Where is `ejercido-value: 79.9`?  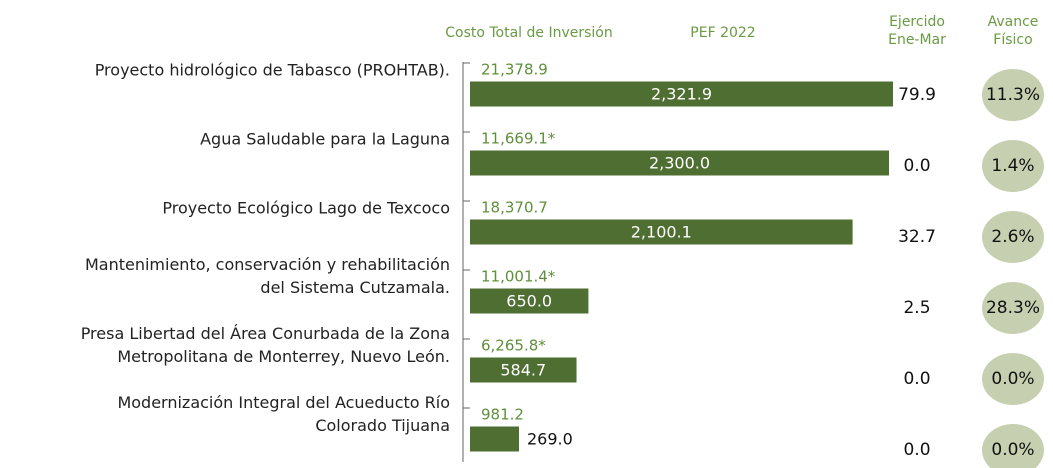 ejercido-value: 79.9 is located at coordinates (917, 95).